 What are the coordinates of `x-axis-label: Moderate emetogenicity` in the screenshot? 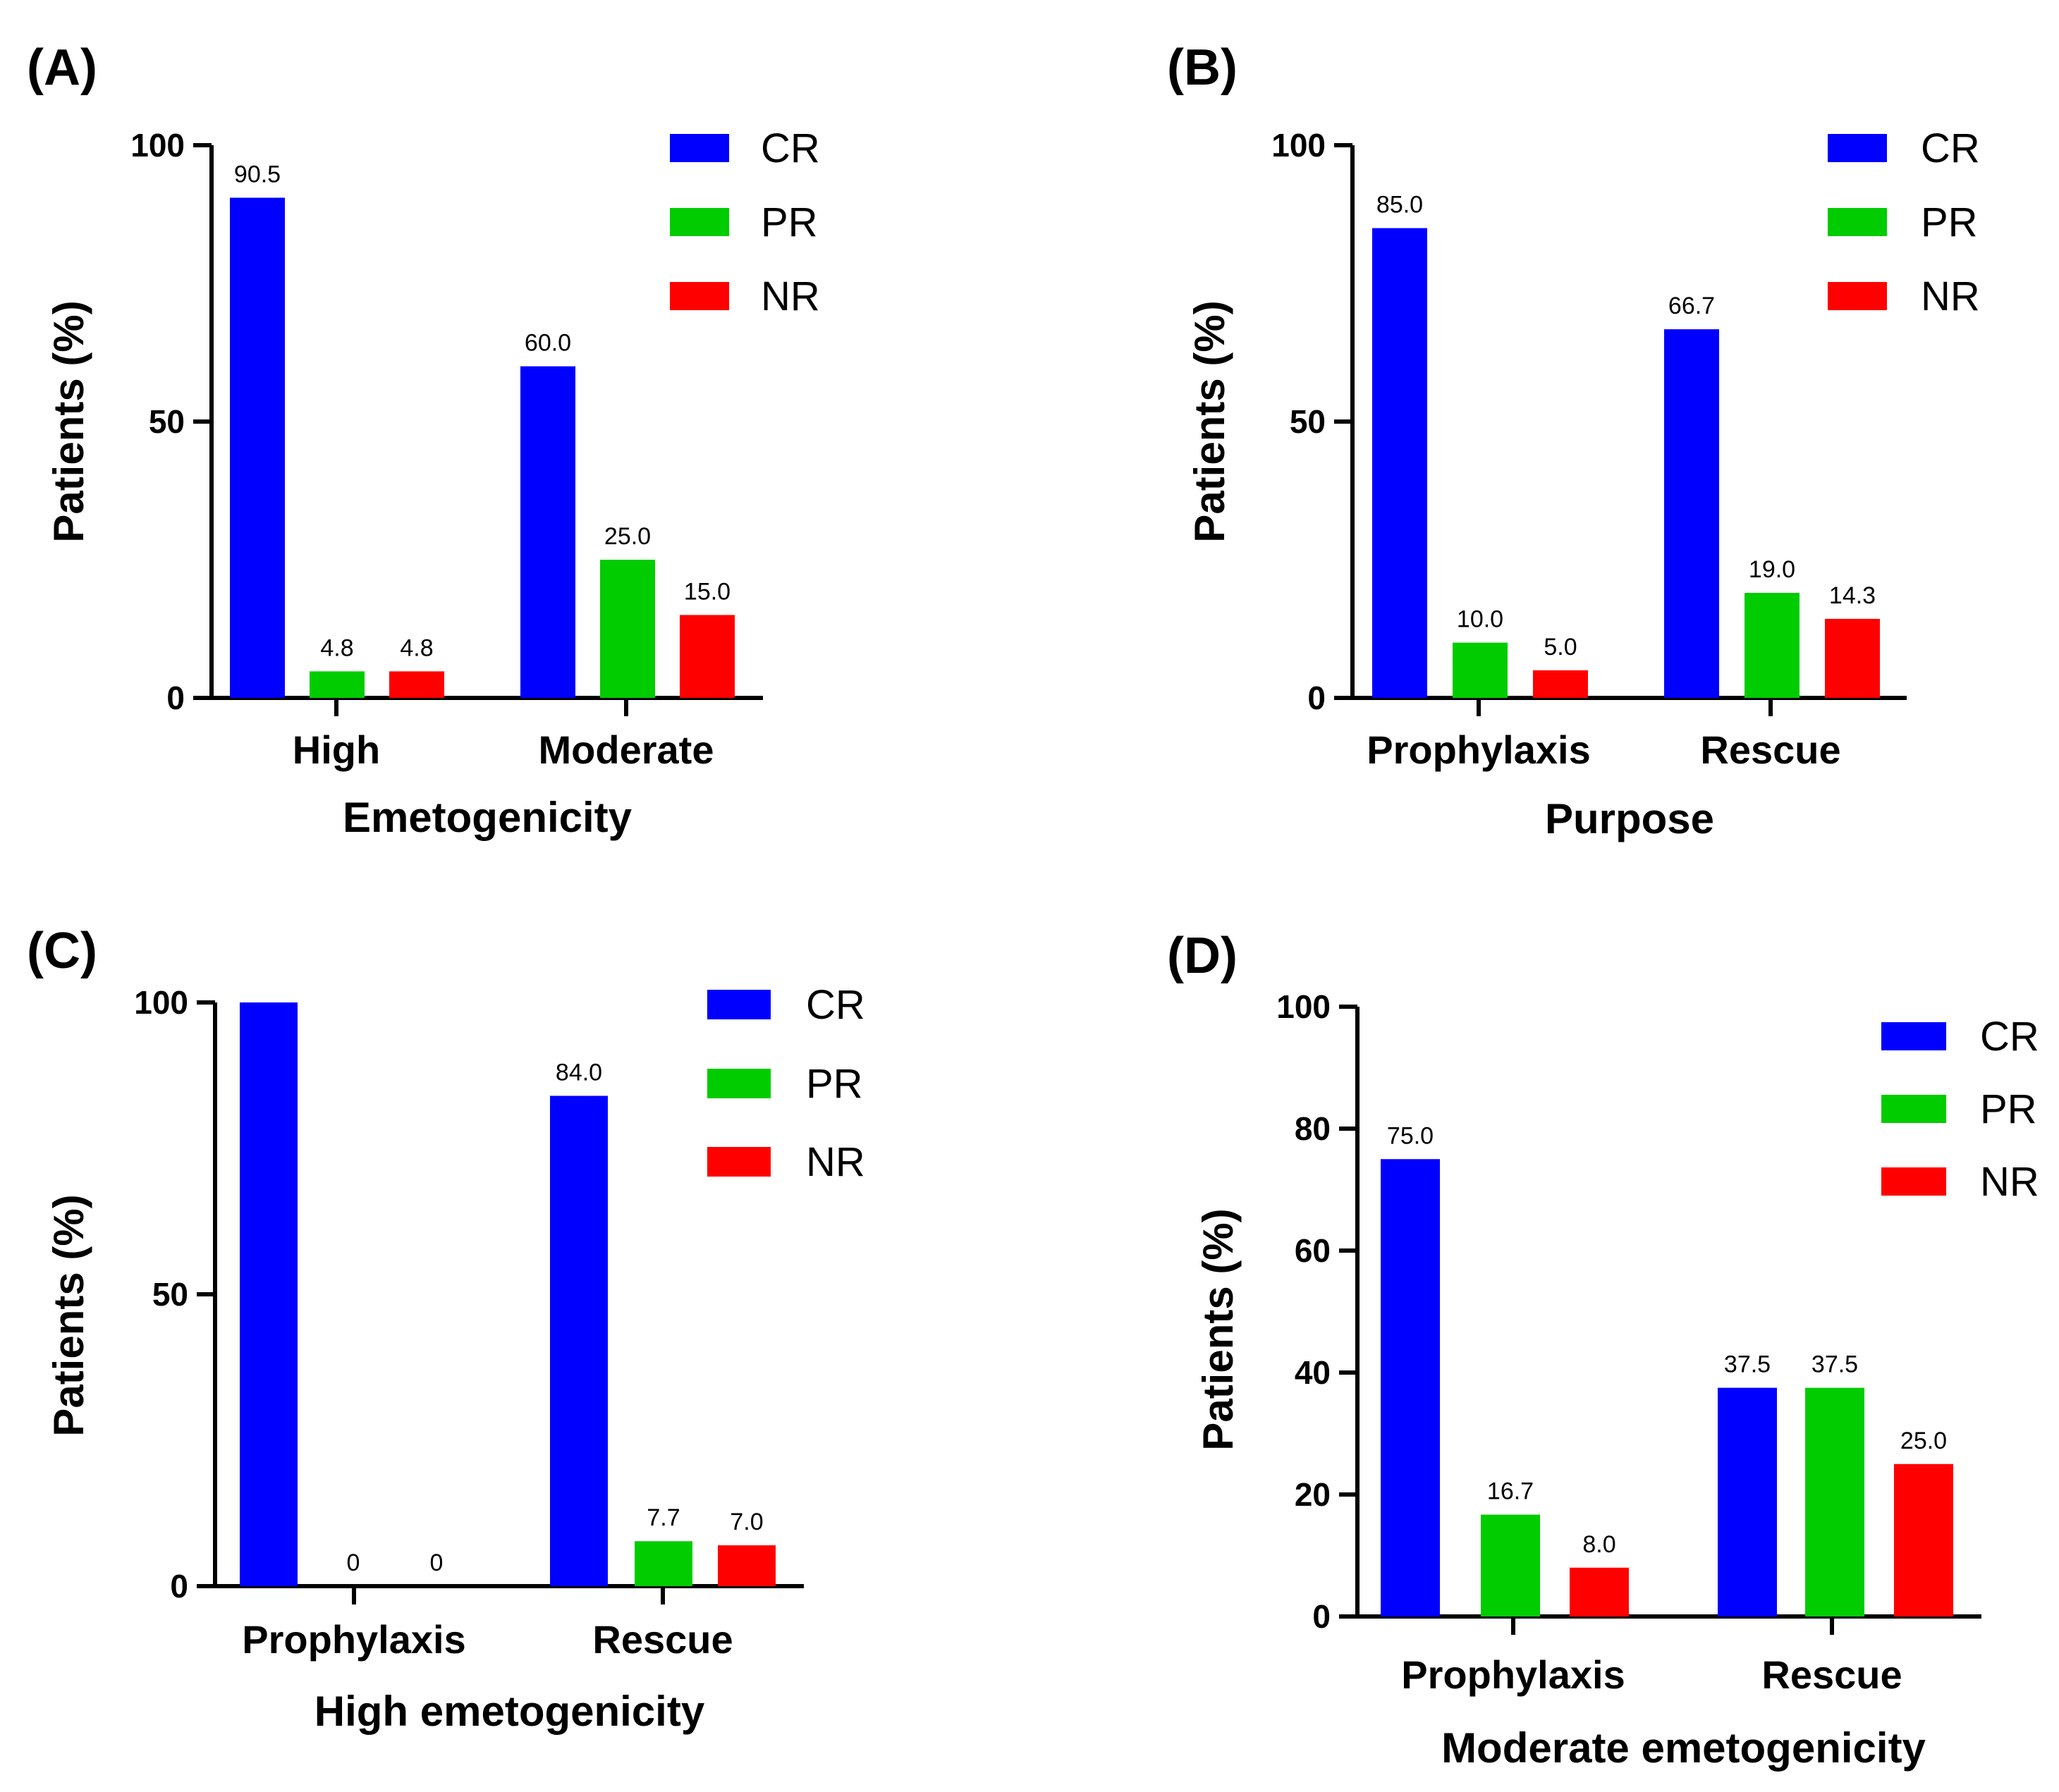 It's located at (1683, 1748).